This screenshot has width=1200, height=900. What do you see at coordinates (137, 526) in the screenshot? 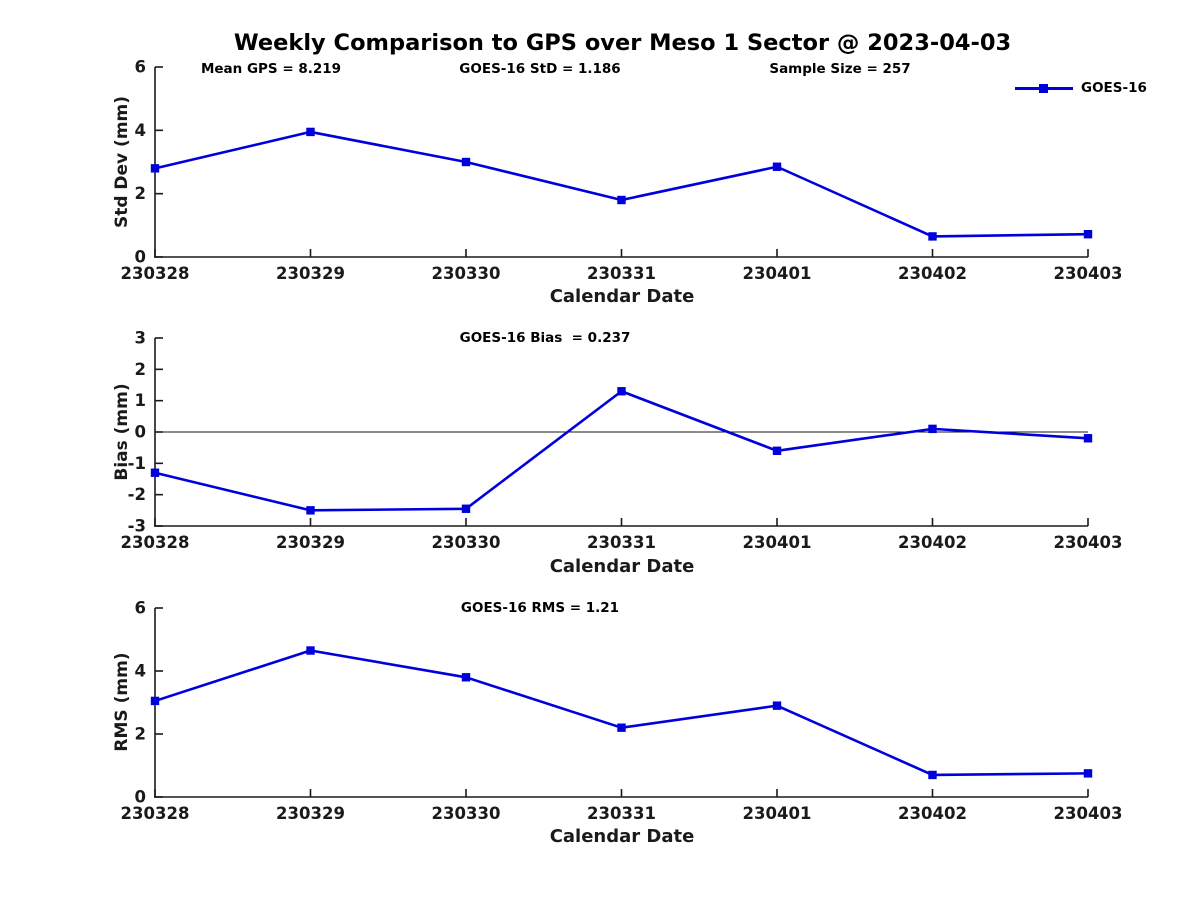
I see `y-tick-label: -3` at bounding box center [137, 526].